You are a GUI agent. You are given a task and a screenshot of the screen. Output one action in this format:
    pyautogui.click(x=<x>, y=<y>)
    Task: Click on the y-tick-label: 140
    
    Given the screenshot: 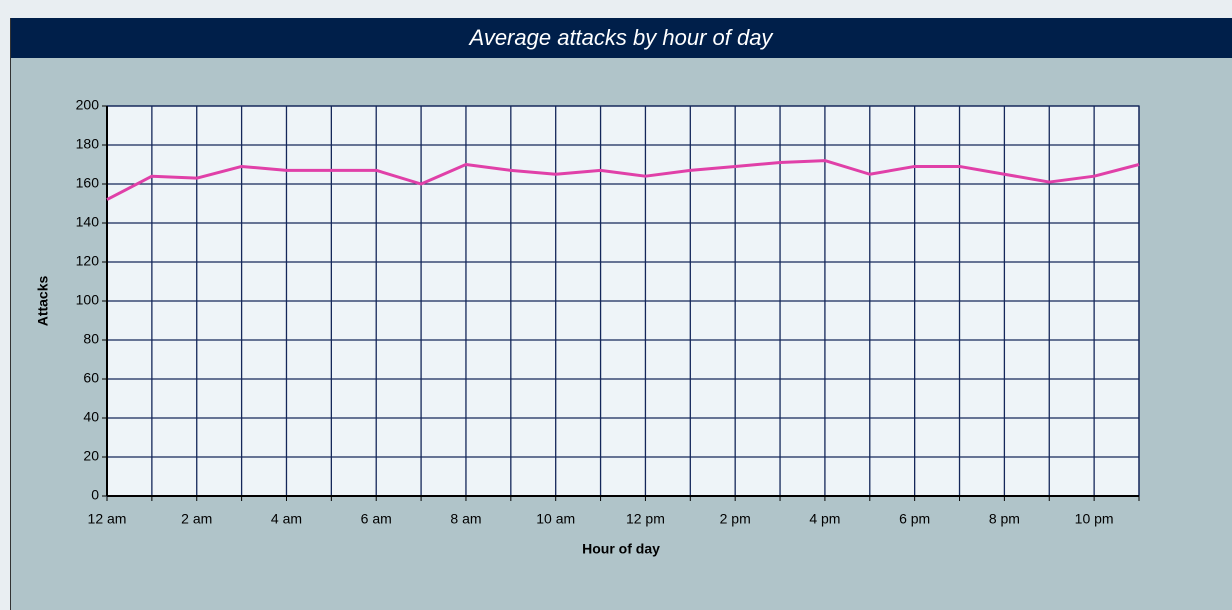 What is the action you would take?
    pyautogui.click(x=88, y=222)
    